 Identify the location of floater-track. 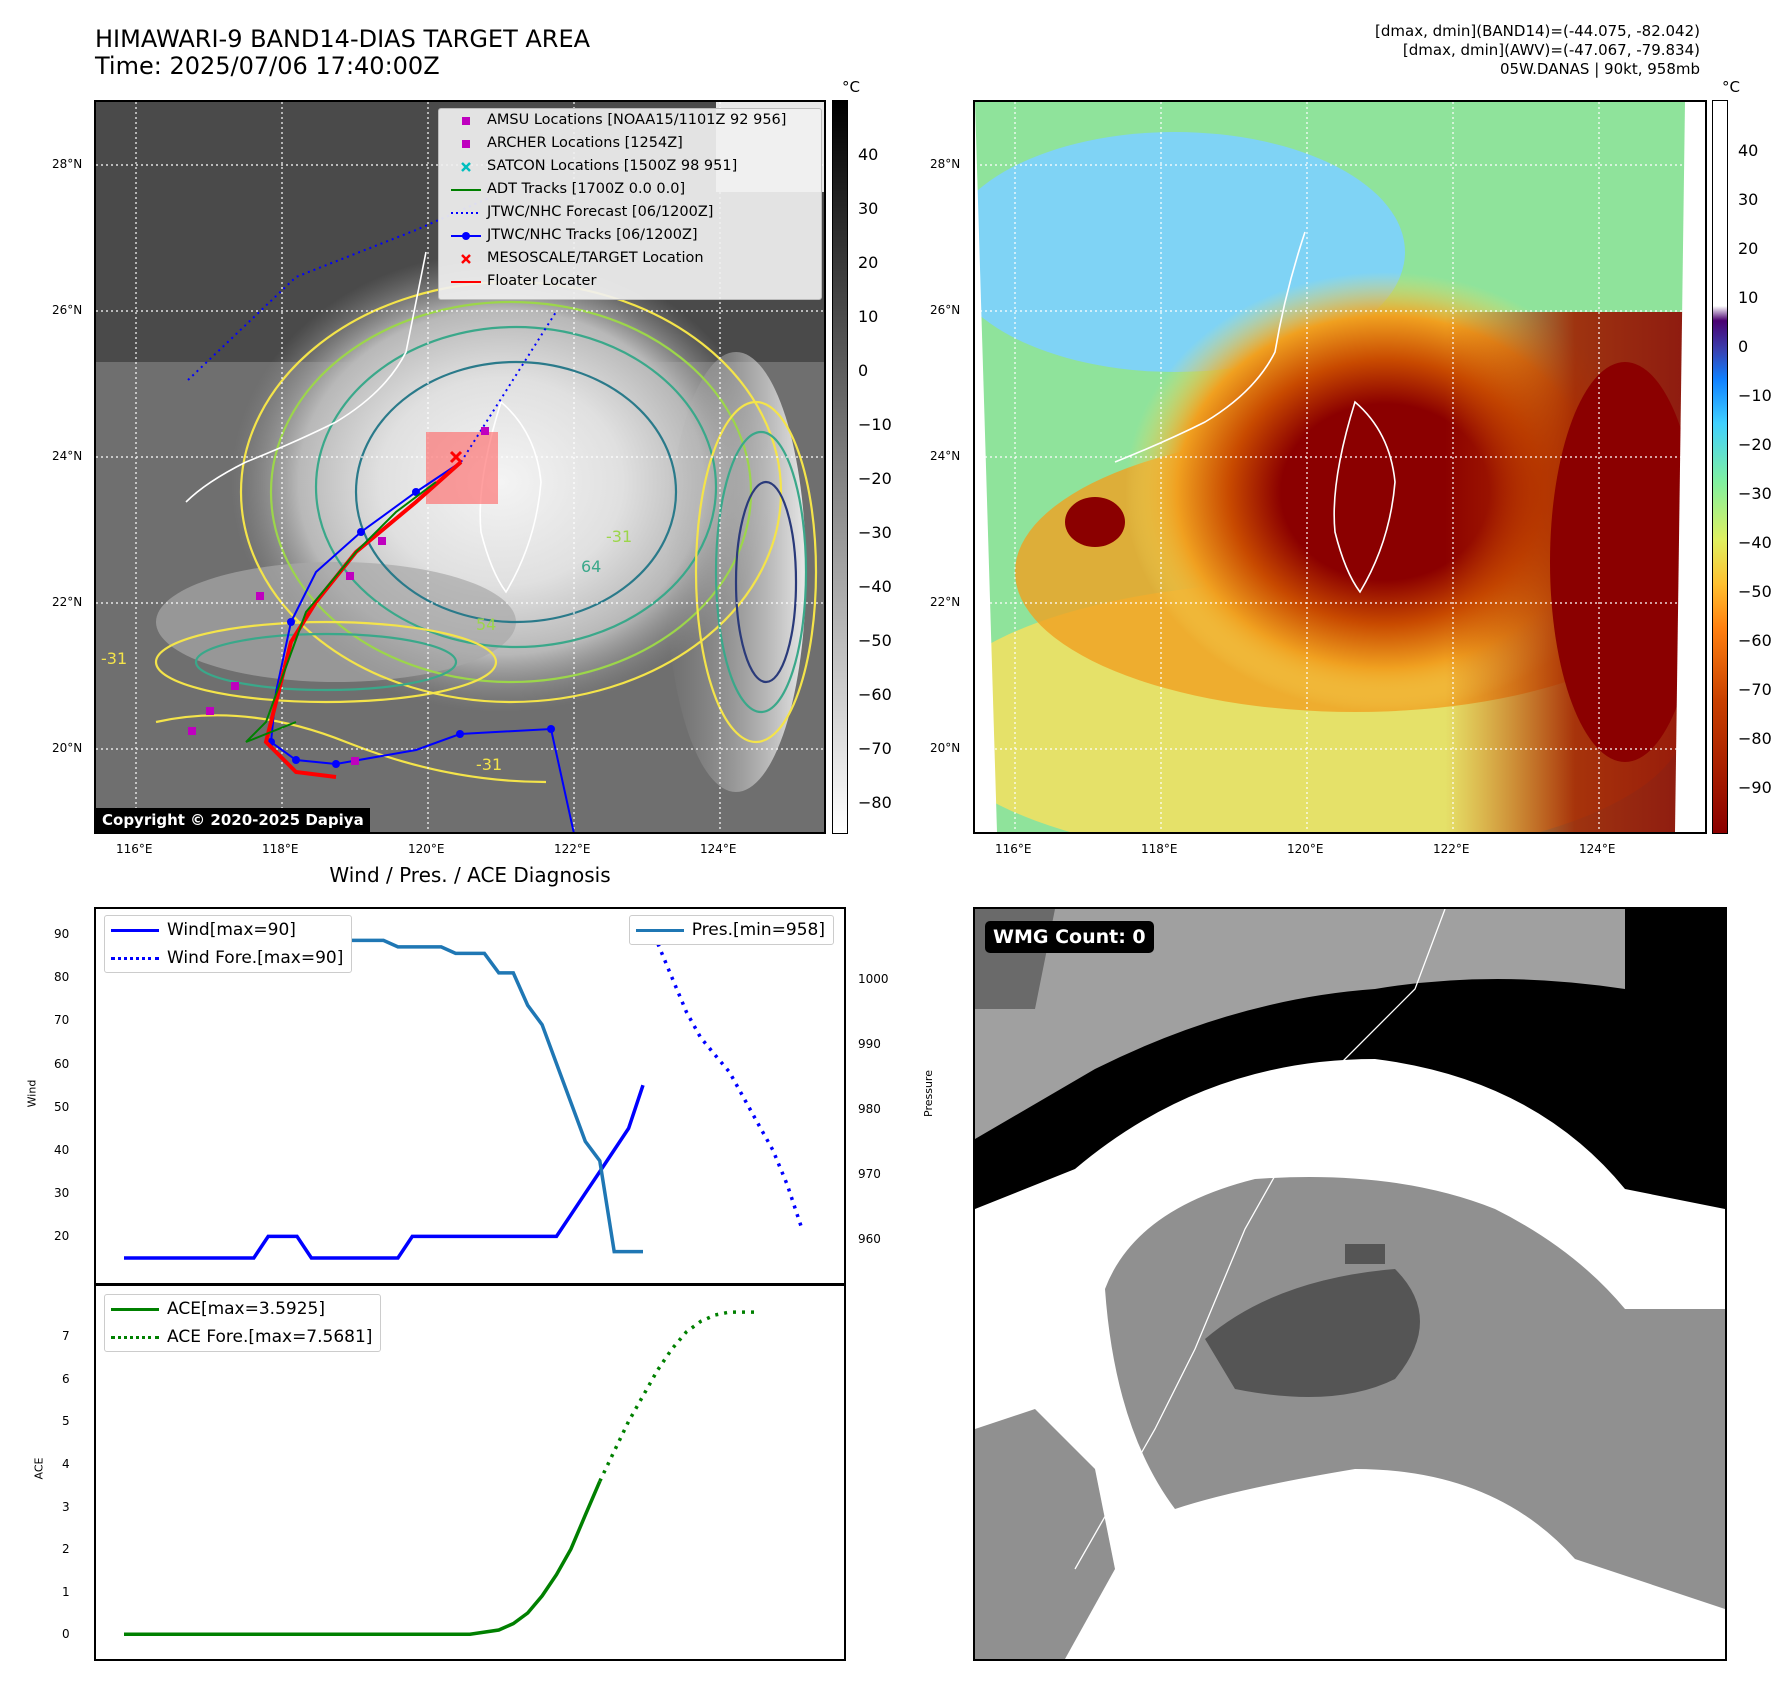
(363, 619).